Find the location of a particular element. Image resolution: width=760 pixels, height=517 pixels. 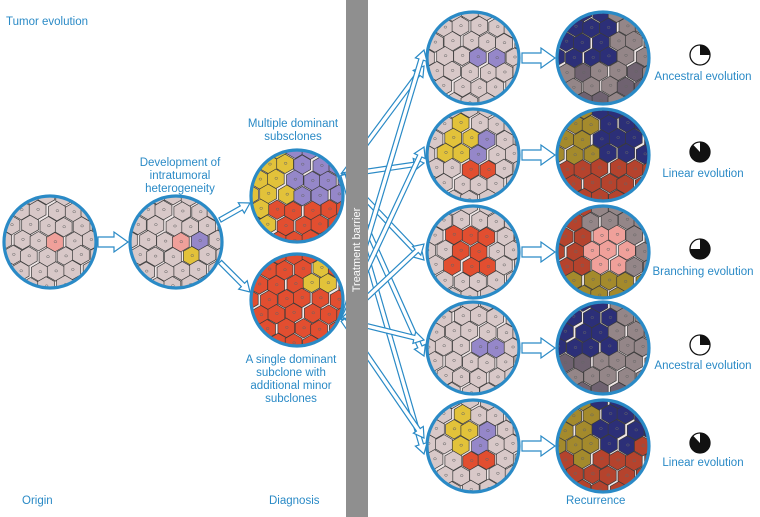

outcome-label-3: Branching evolution is located at coordinates (703, 272).